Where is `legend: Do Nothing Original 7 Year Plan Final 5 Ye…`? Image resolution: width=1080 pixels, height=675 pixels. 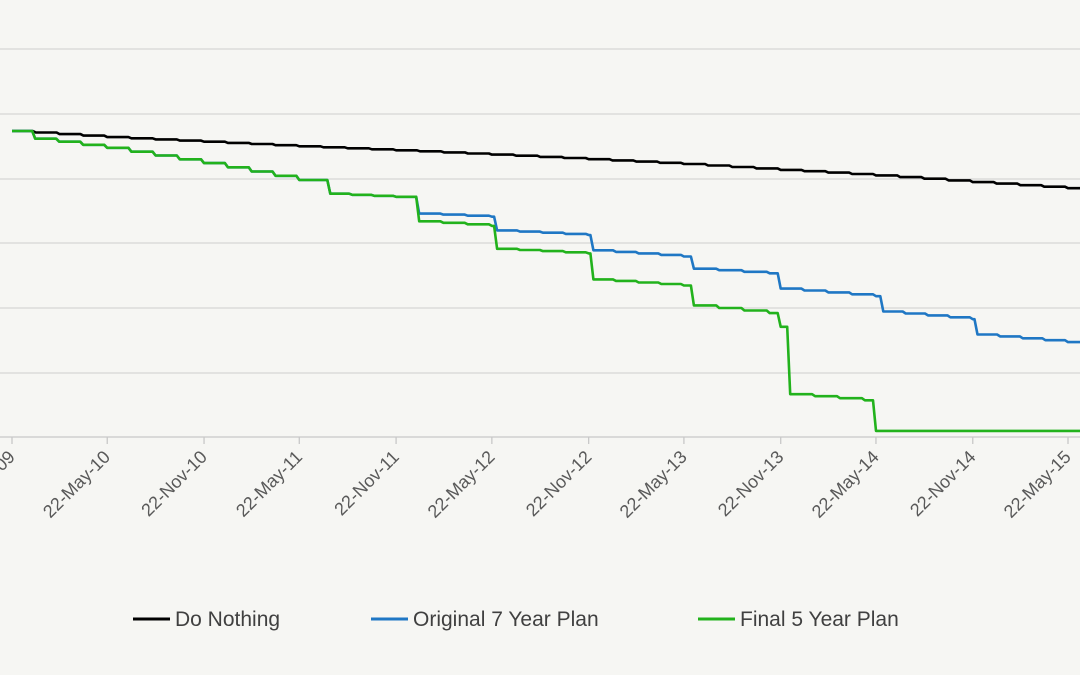
legend: Do Nothing Original 7 Year Plan Final 5 Ye… is located at coordinates (516, 619).